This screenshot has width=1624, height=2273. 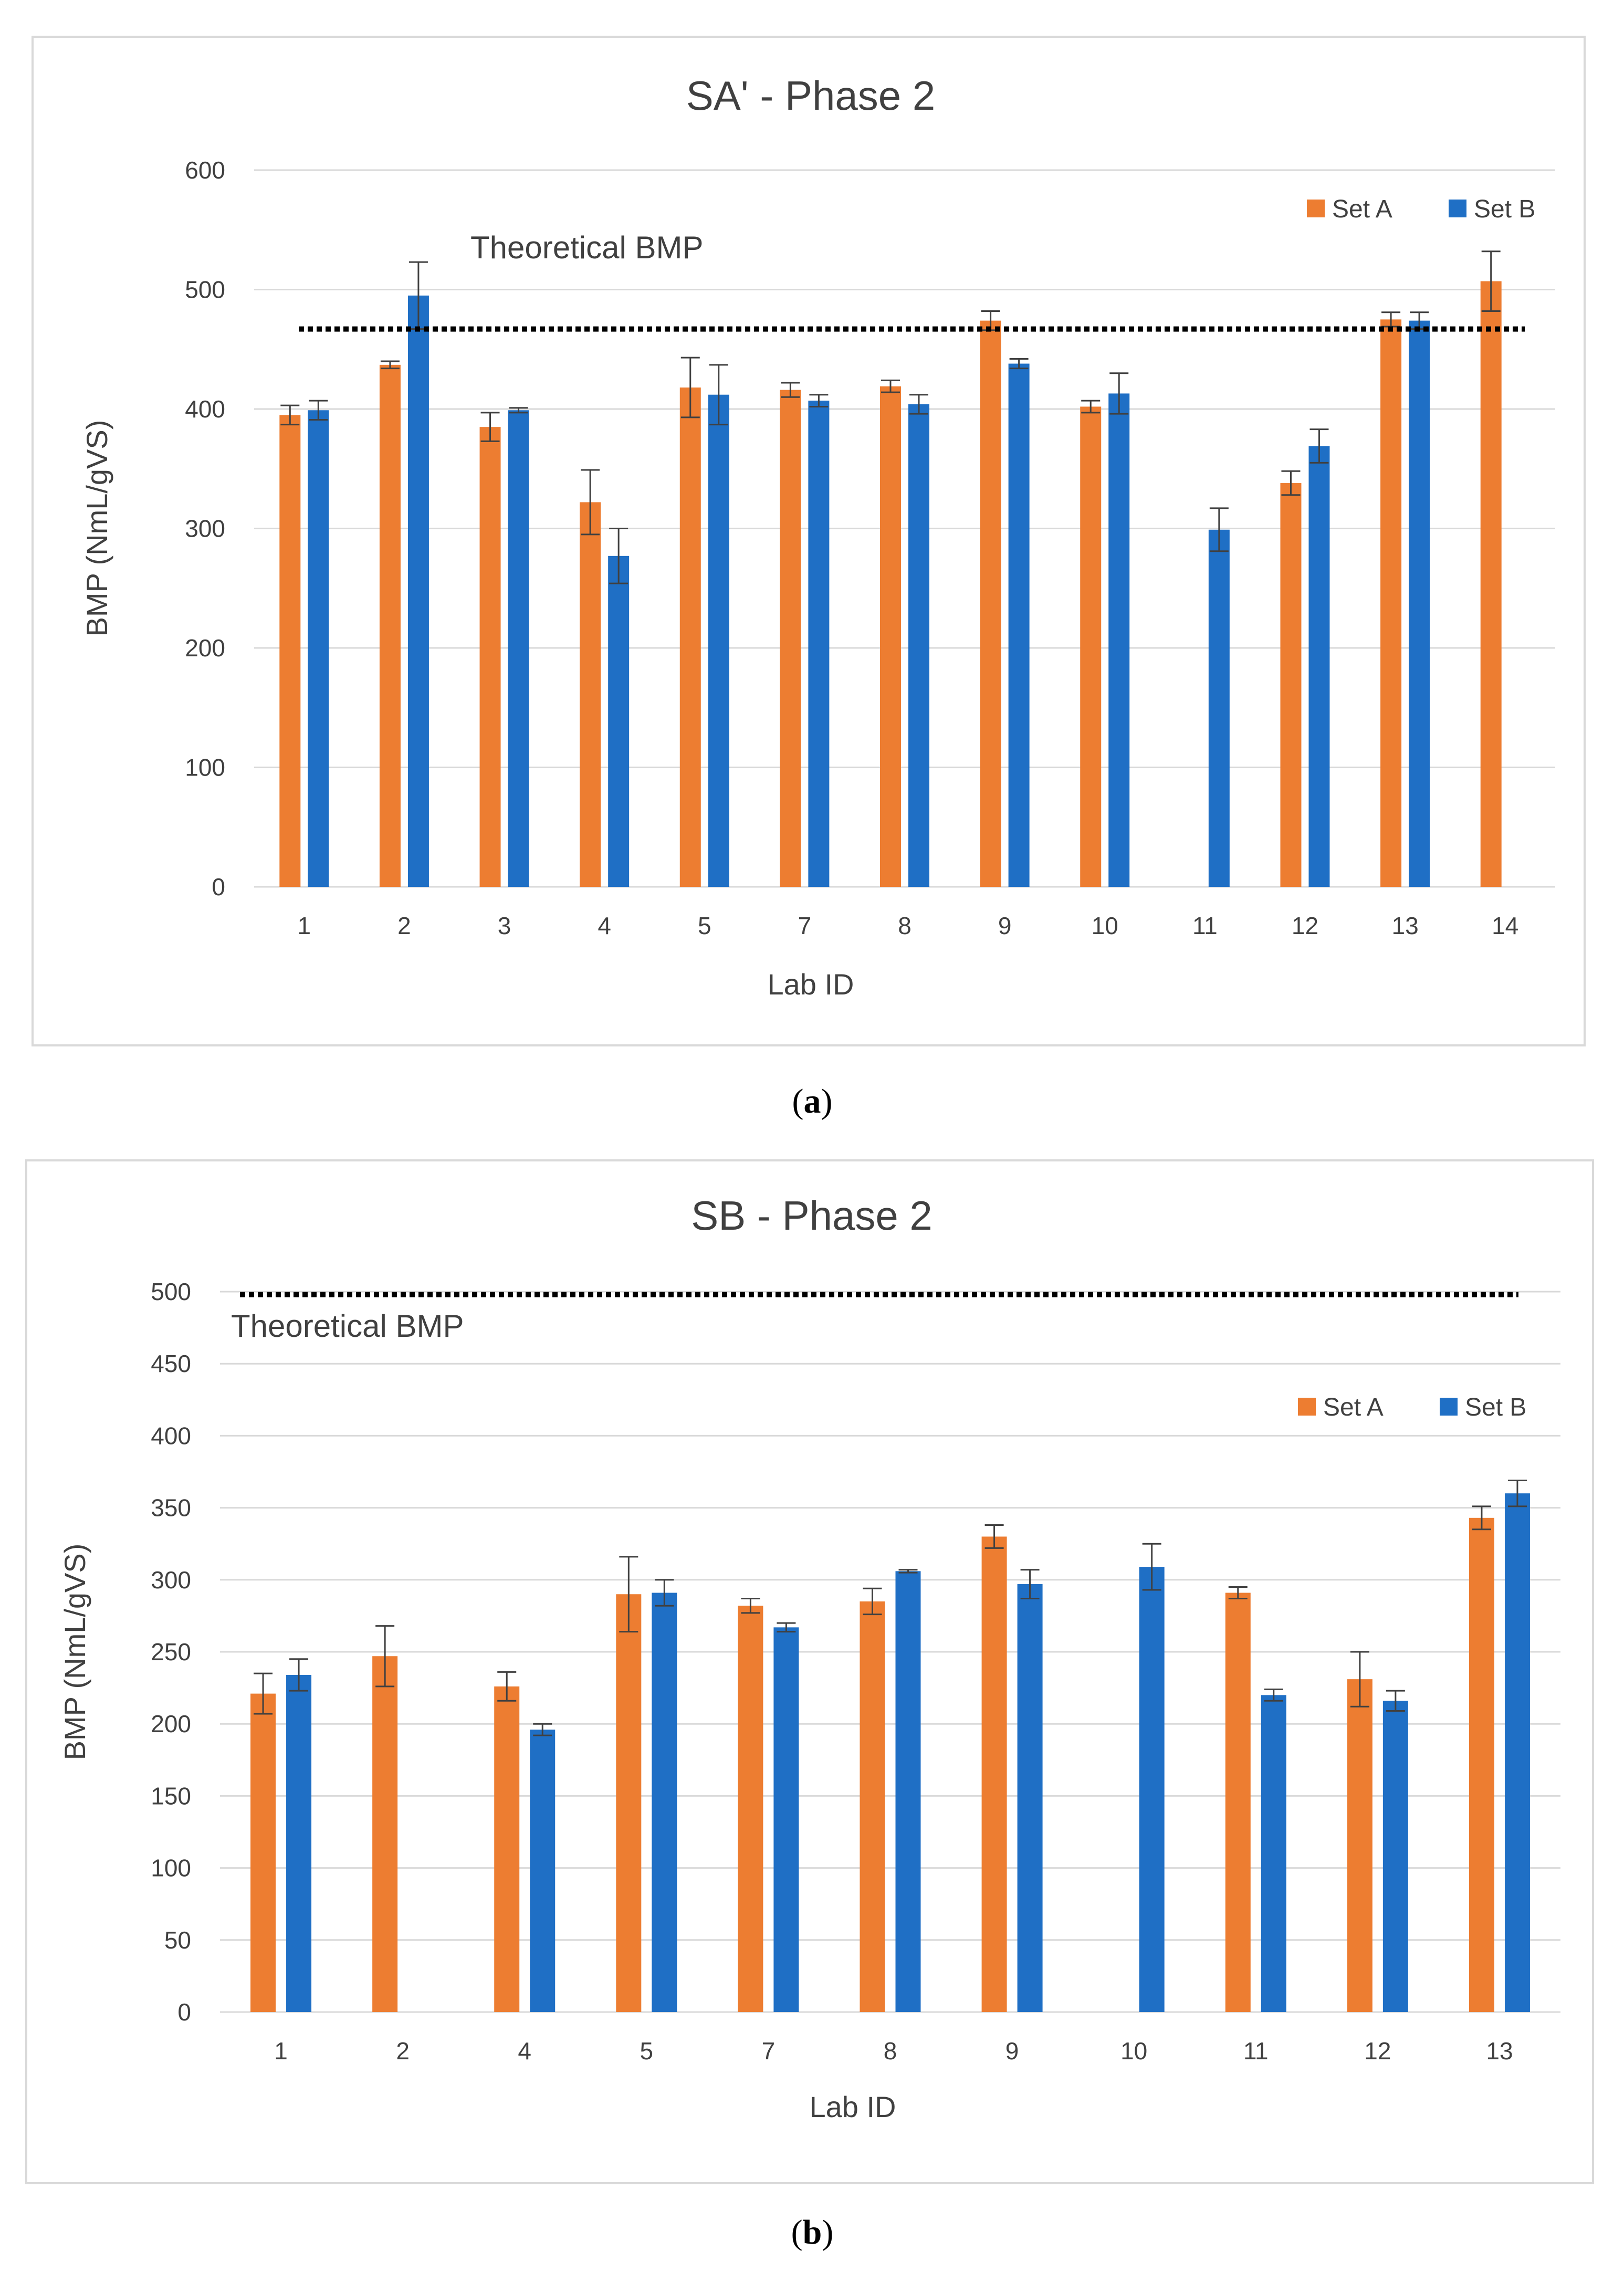 I want to click on legend-swatch-set-b, so click(x=1457, y=208).